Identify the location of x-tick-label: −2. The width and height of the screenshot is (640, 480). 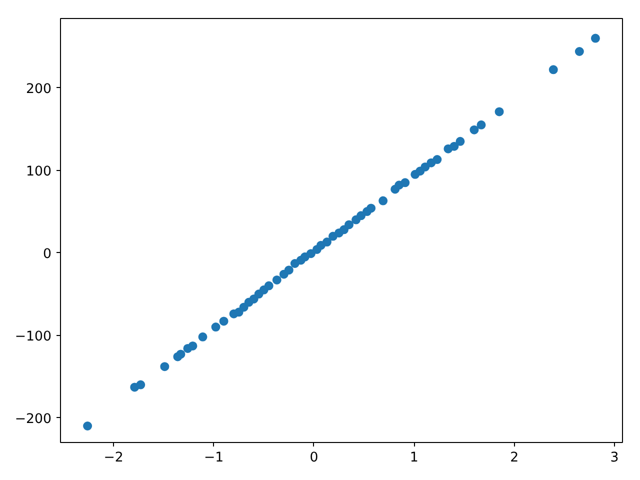
(114, 458).